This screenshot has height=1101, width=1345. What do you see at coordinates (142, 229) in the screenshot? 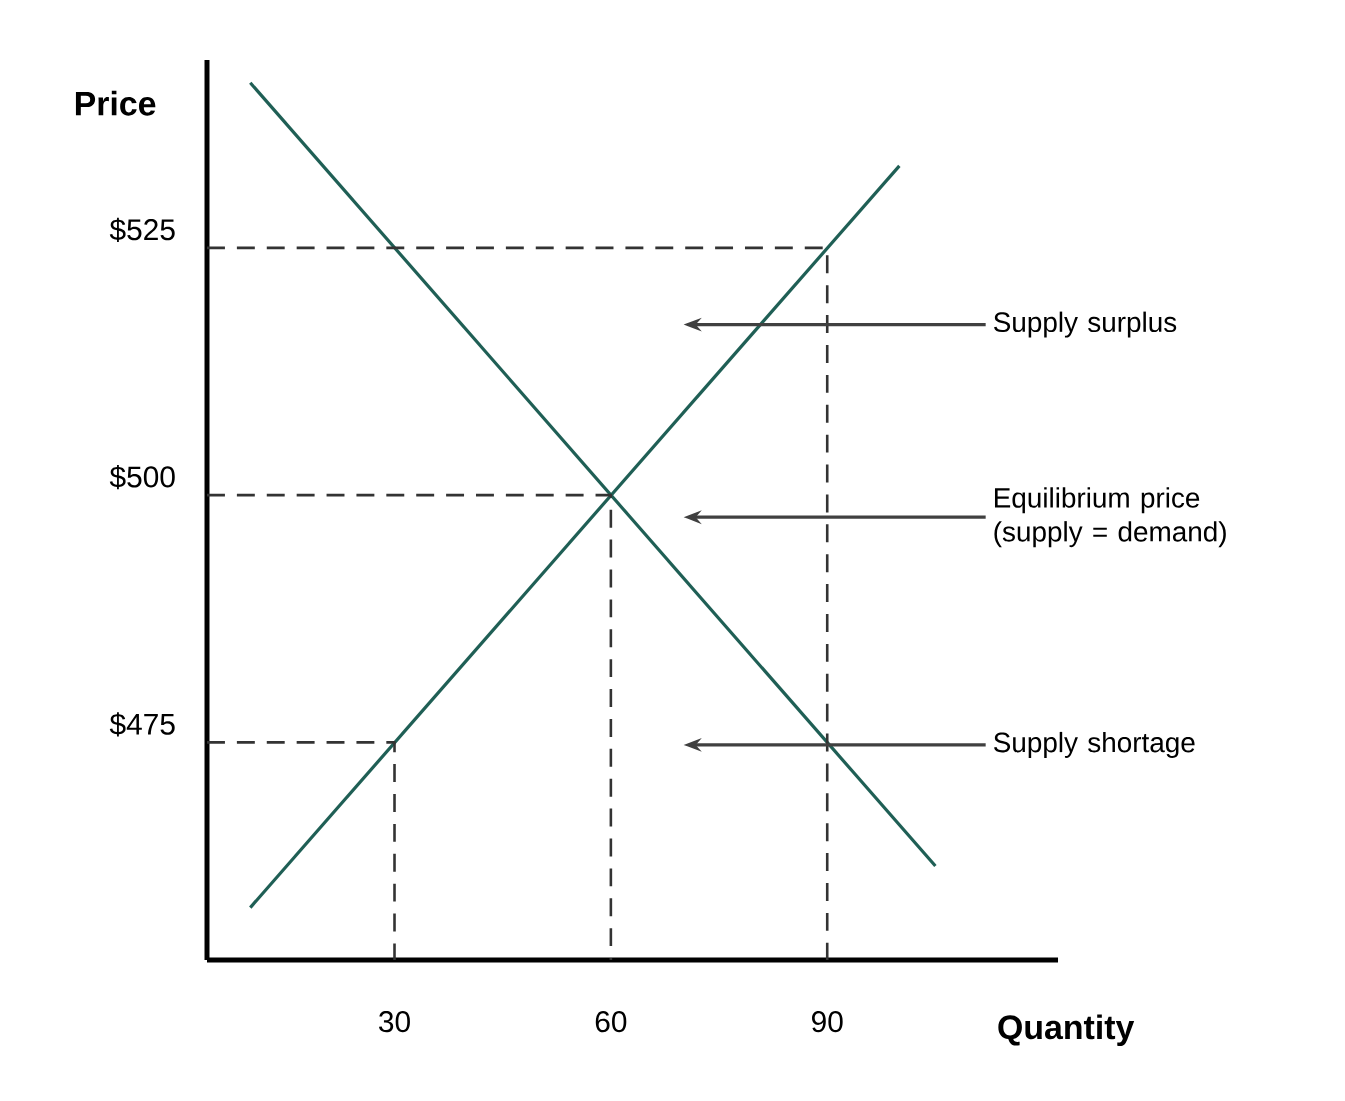
I see `y-tick-label: $525` at bounding box center [142, 229].